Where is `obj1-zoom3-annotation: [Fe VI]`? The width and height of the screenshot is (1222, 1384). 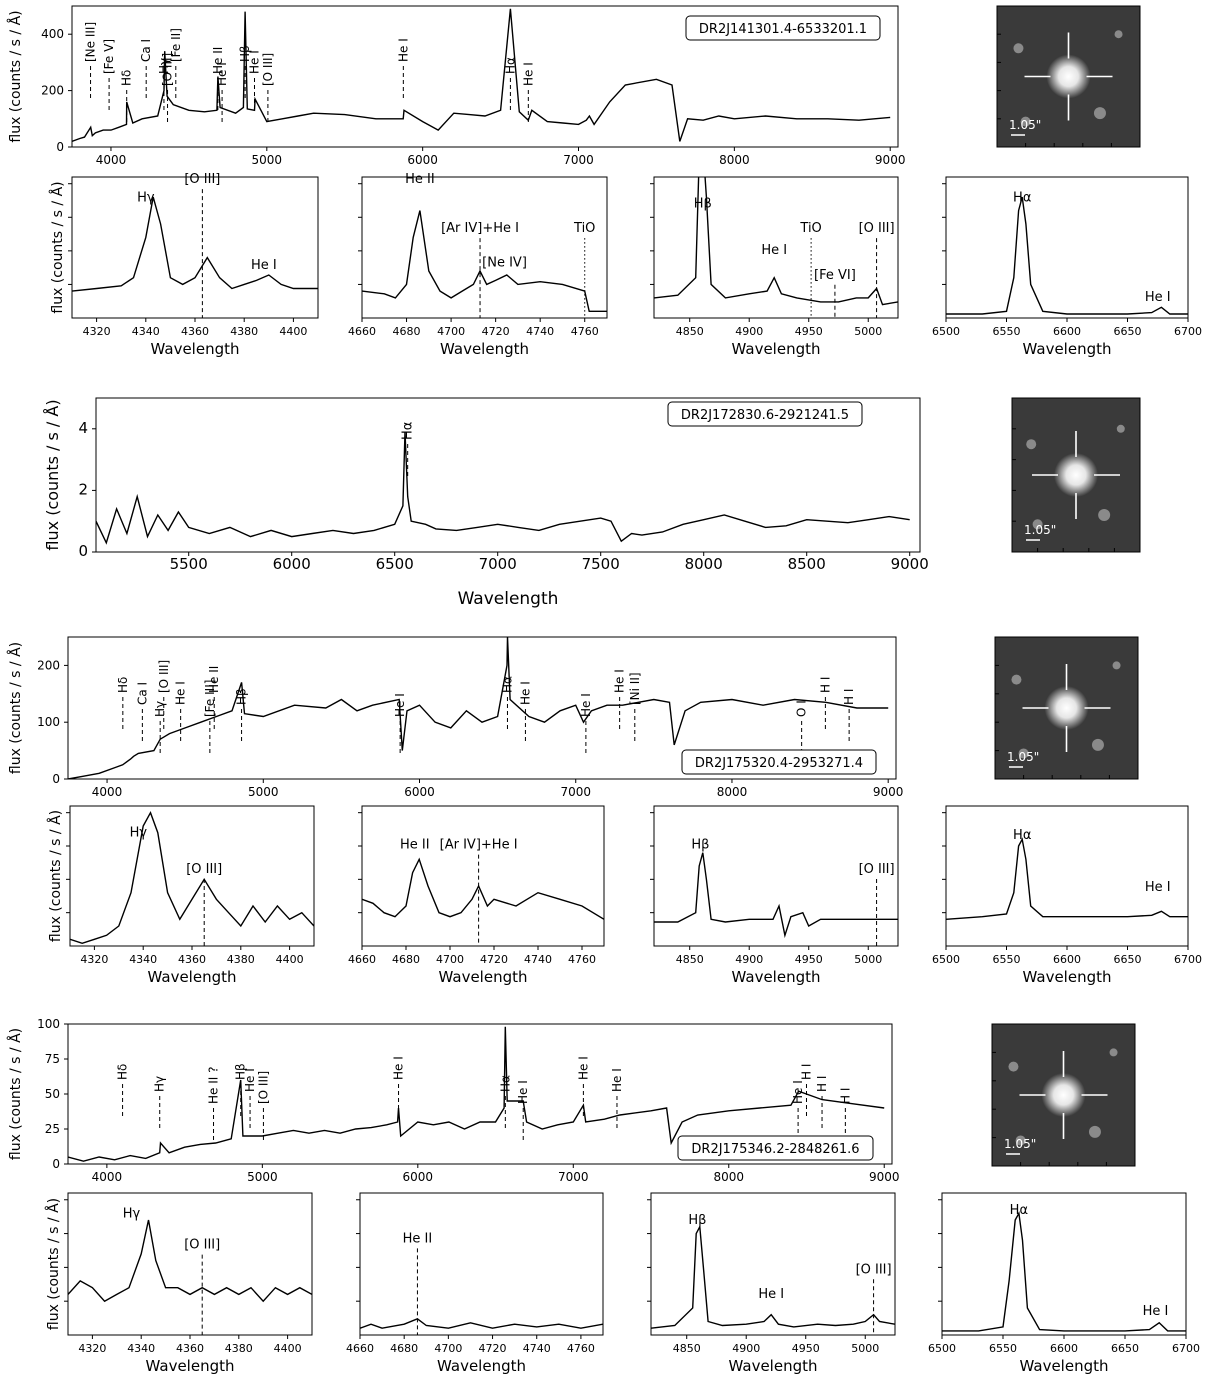
obj1-zoom3-annotation: [Fe VI] is located at coordinates (835, 275).